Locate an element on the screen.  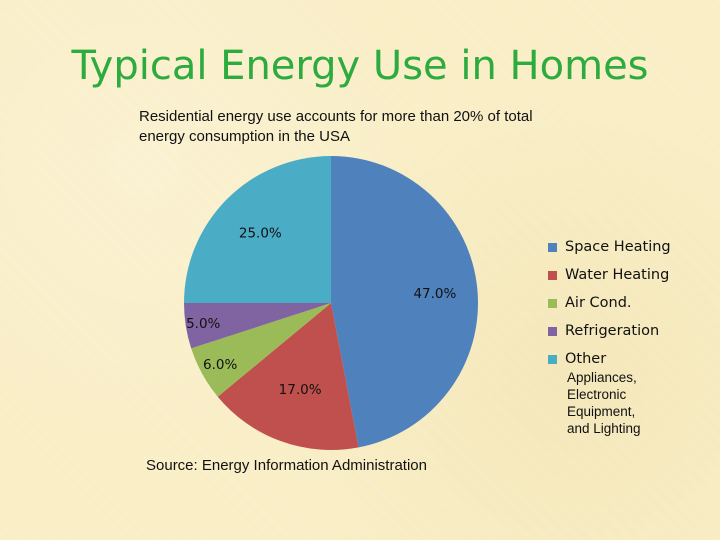
legend-label: Water Heating is located at coordinates (617, 275).